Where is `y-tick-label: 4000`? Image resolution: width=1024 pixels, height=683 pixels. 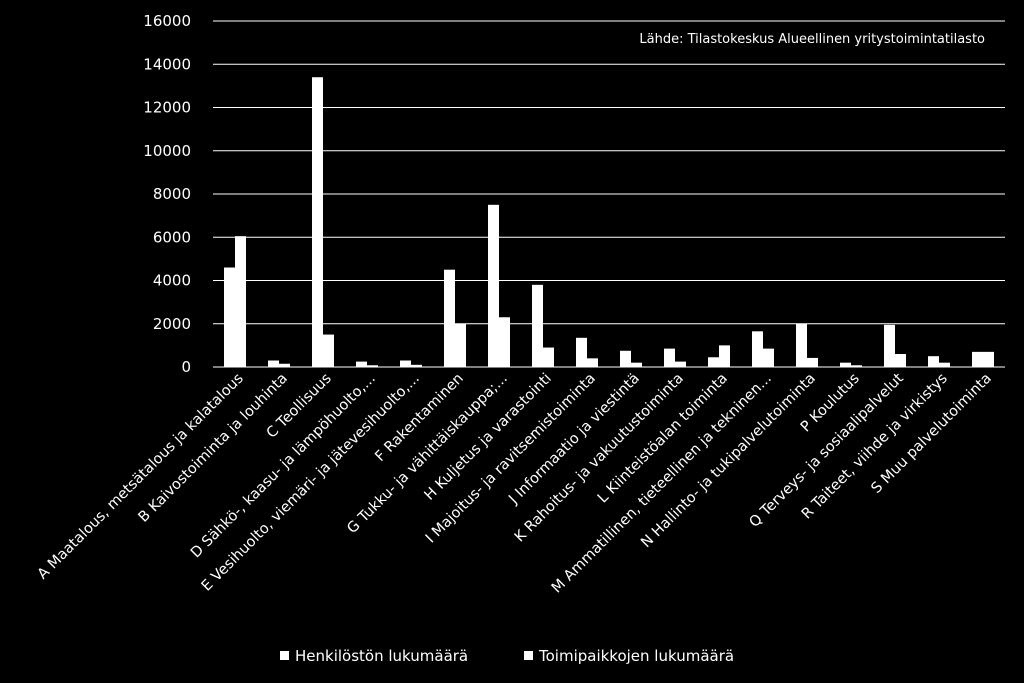
y-tick-label: 4000 is located at coordinates (172, 281).